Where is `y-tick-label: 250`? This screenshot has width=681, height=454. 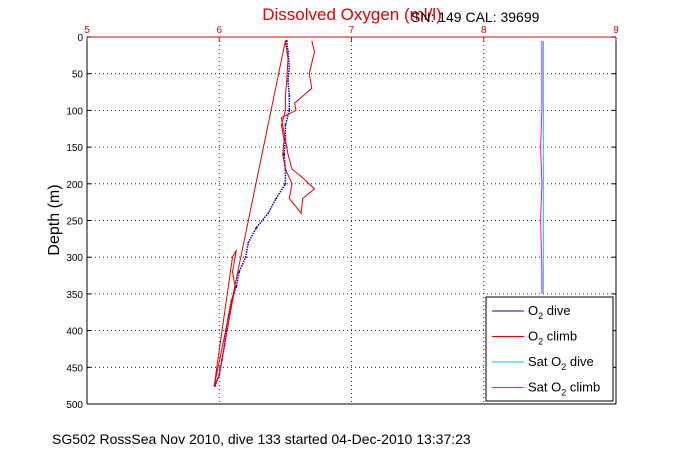
y-tick-label: 250 is located at coordinates (74, 222).